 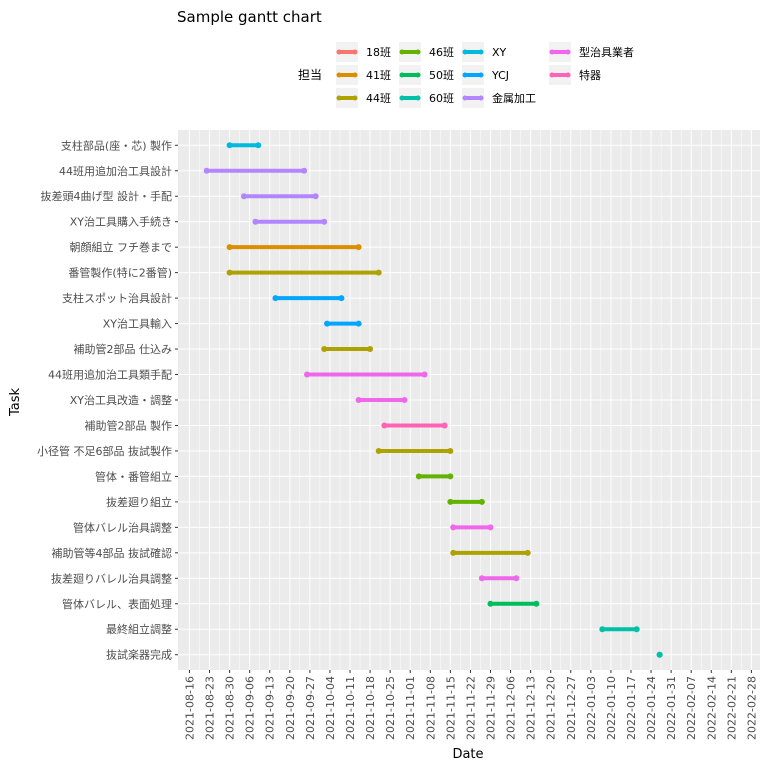 I want to click on legend-title: 担当, so click(x=310, y=75).